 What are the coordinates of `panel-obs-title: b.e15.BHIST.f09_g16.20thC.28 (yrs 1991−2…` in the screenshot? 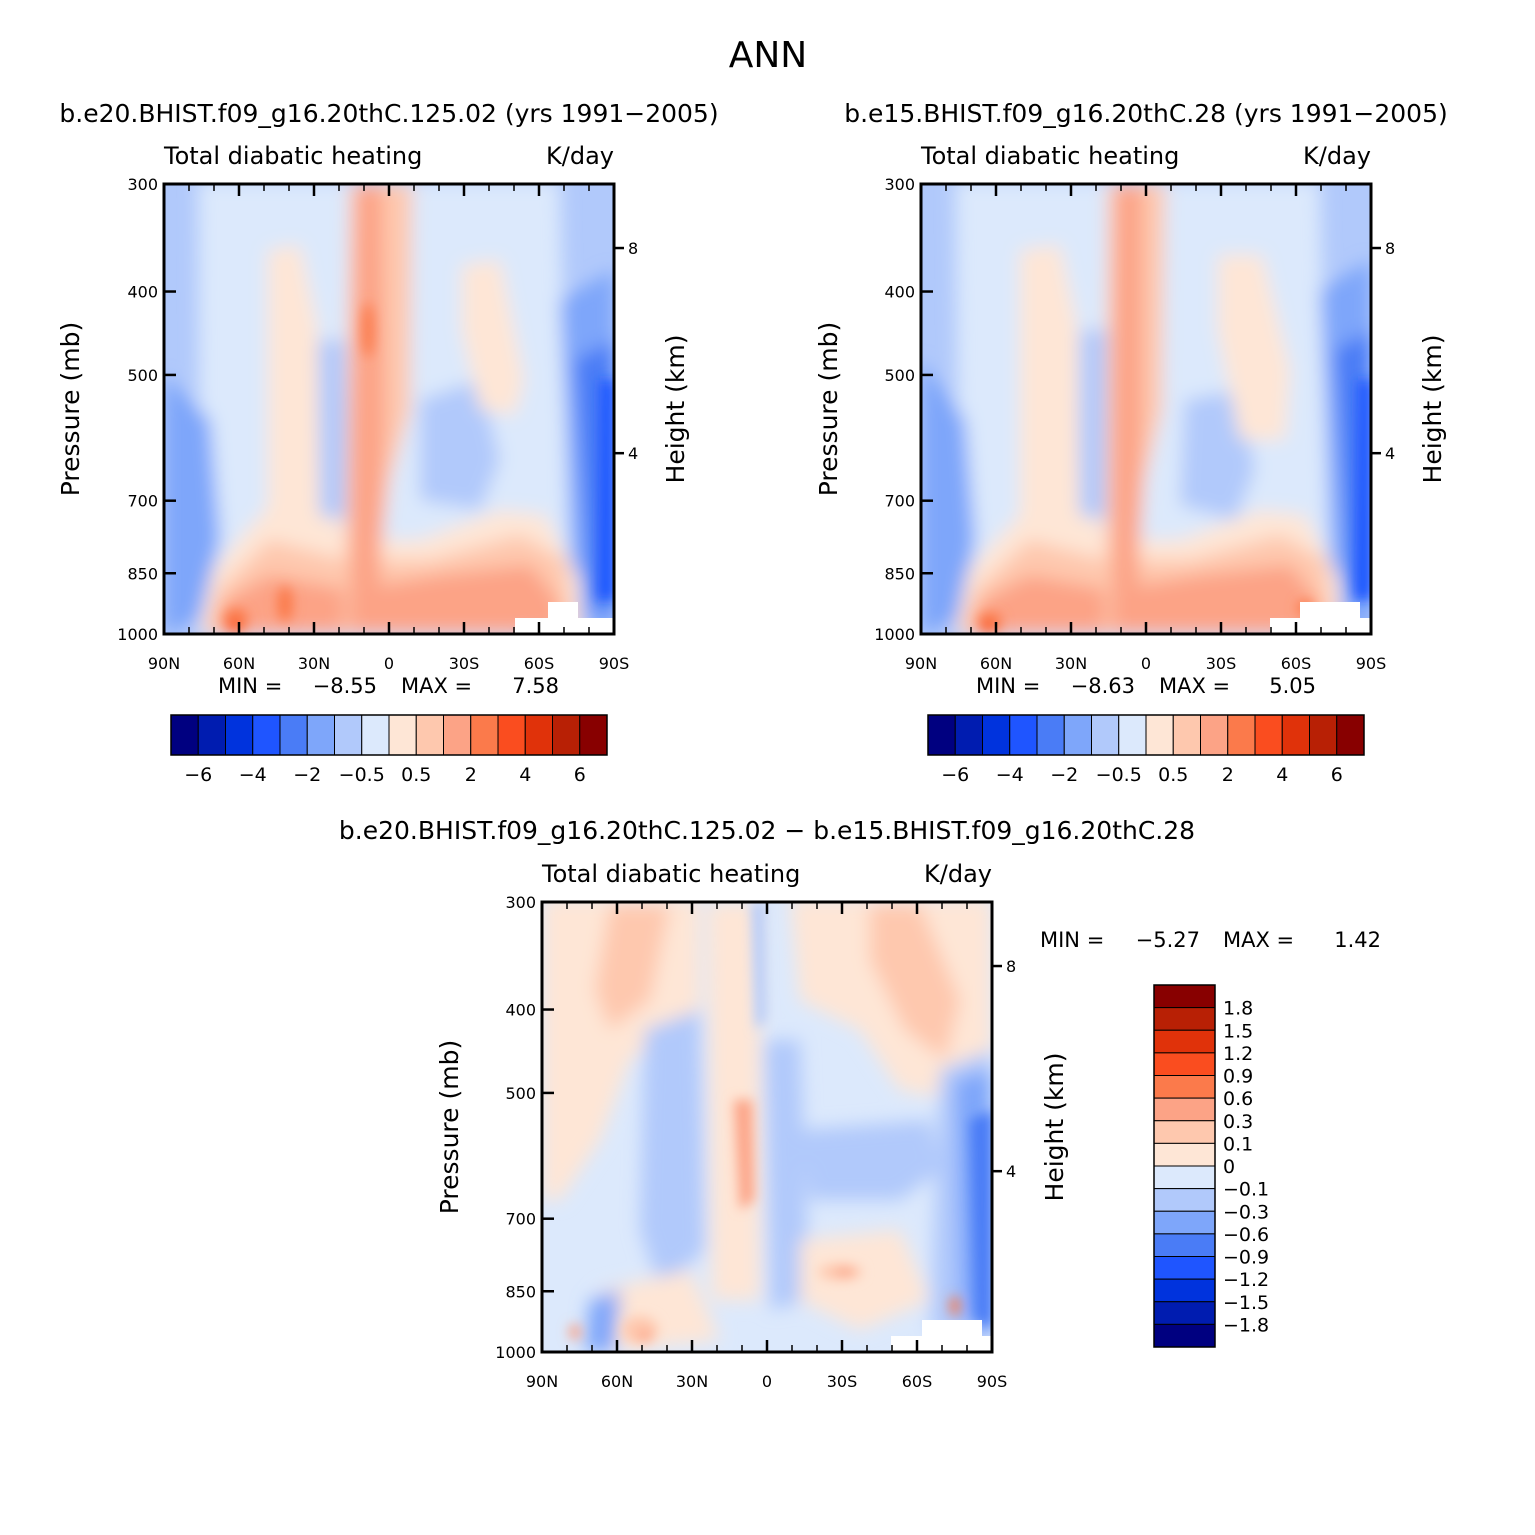 It's located at (1146, 113).